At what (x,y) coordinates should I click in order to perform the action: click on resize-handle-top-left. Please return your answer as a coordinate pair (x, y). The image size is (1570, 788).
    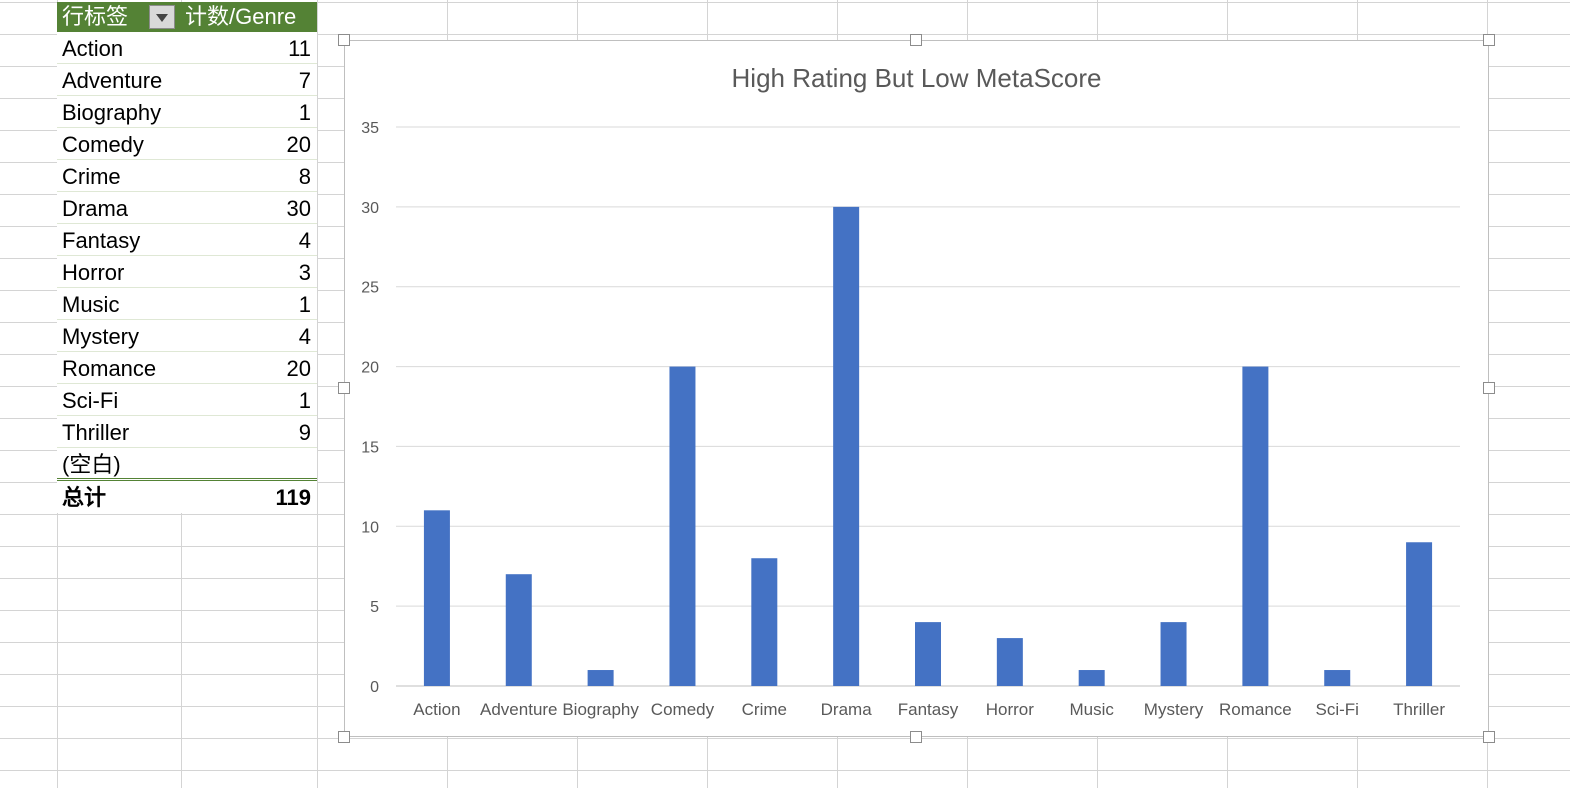
    Looking at the image, I should click on (344, 40).